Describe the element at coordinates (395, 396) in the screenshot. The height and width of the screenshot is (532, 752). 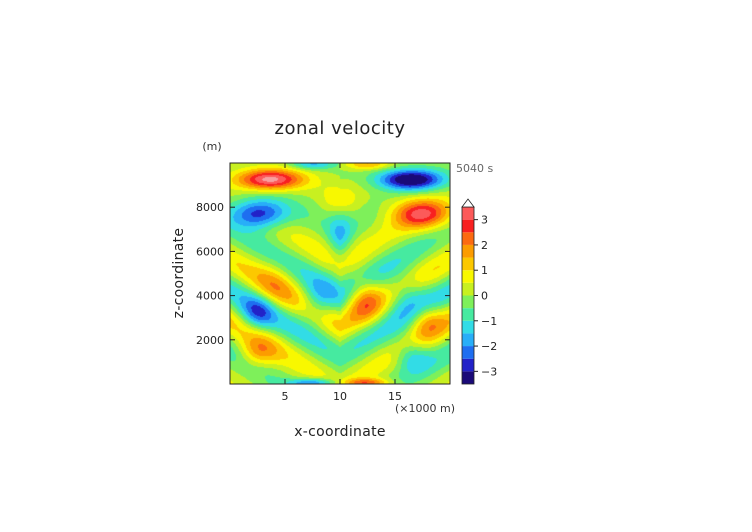
I see `x-tick-label: 15` at that location.